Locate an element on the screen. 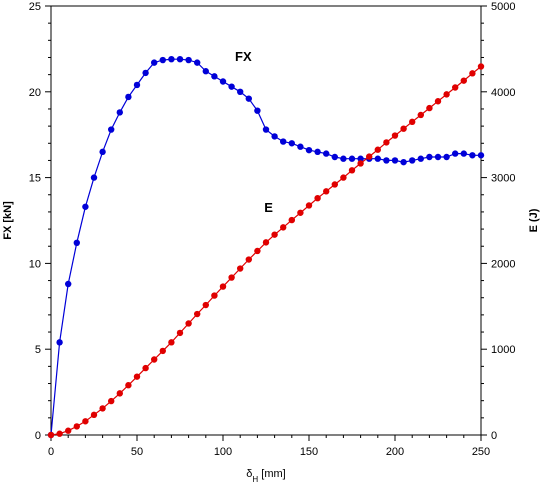  x-axis-title-unit: [mm] is located at coordinates (272, 474).